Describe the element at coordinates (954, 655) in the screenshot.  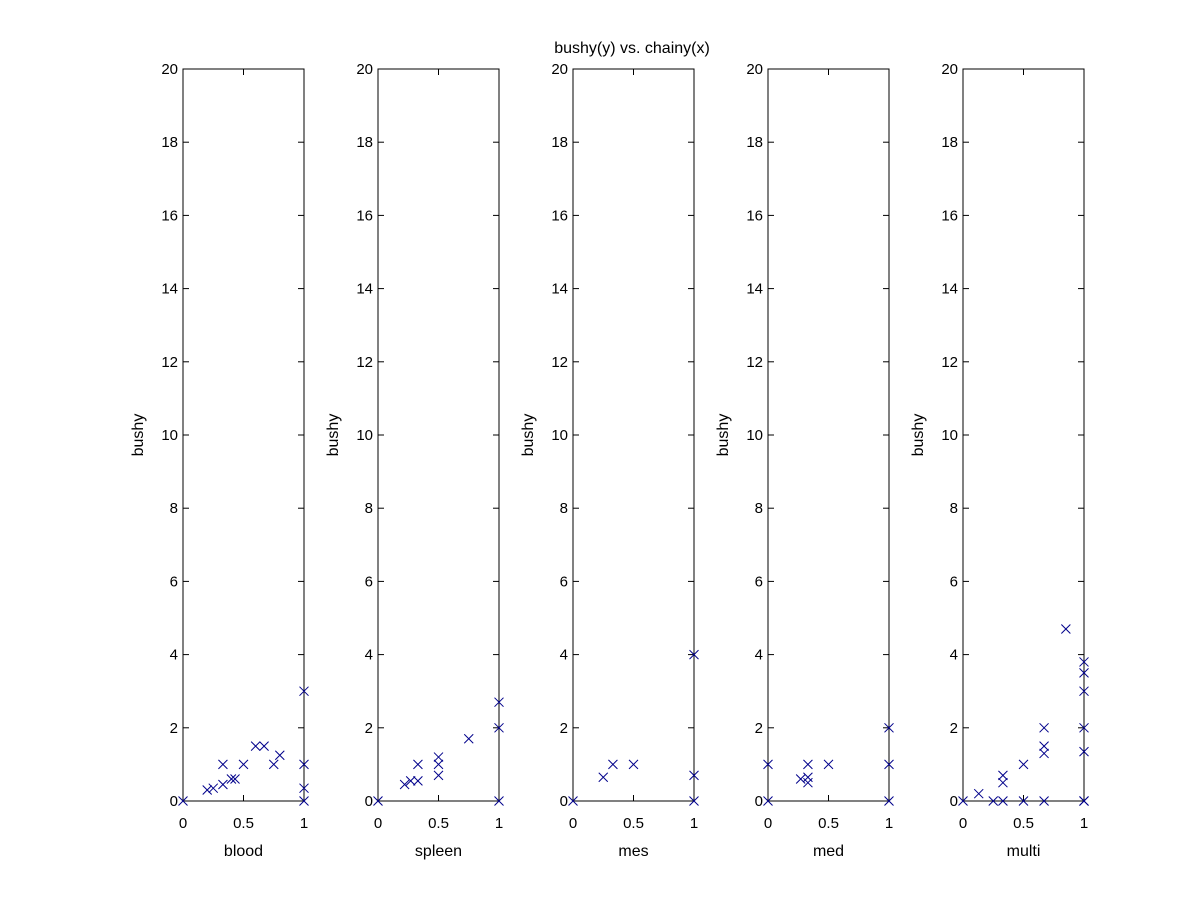
I see `panel-5-ytick-label: 4` at that location.